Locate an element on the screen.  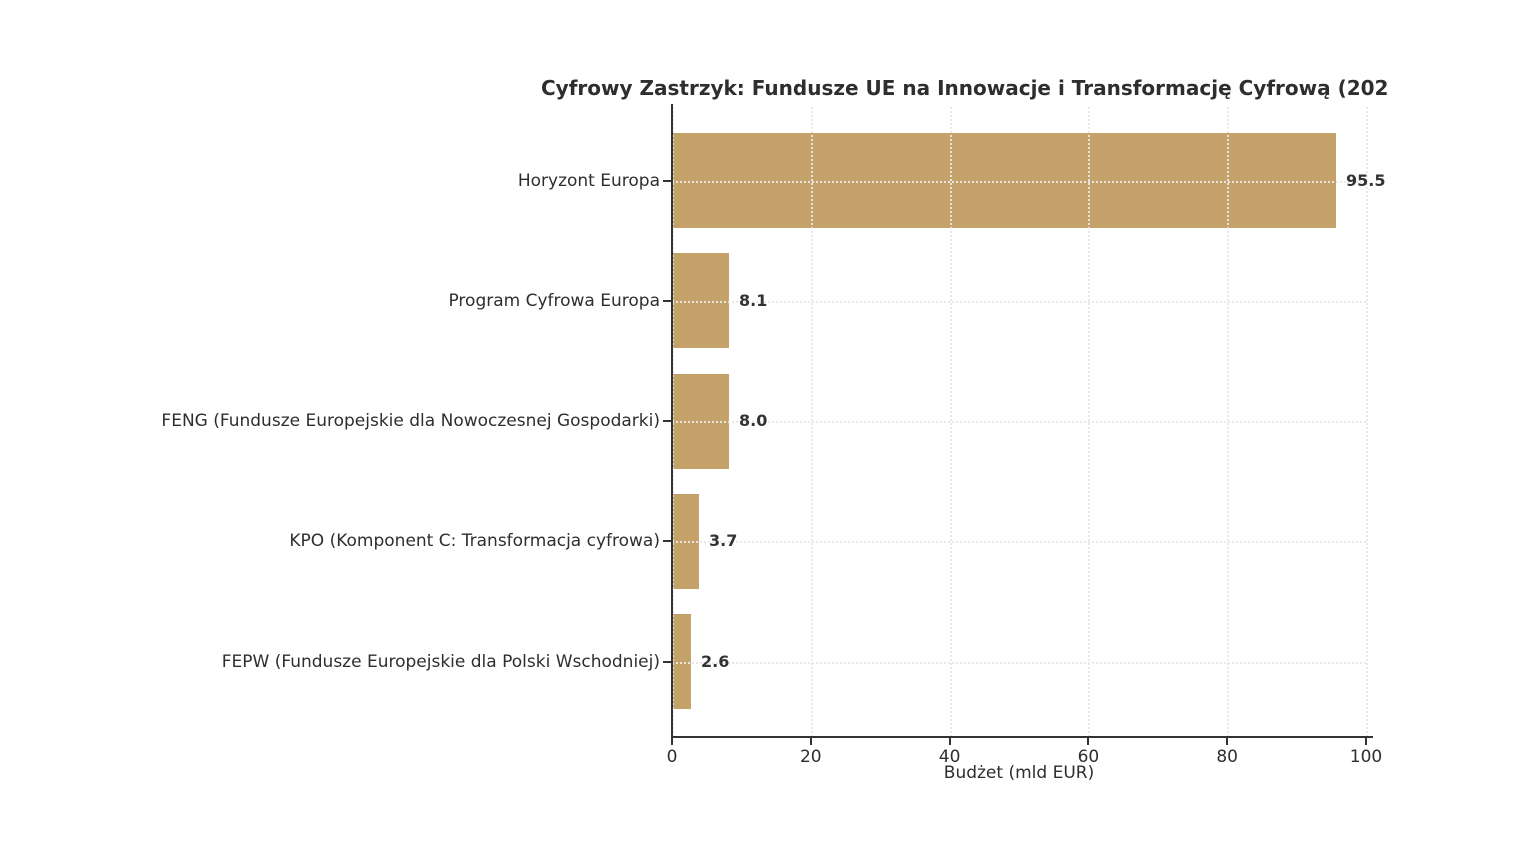
x-tick-label: 20 is located at coordinates (810, 757).